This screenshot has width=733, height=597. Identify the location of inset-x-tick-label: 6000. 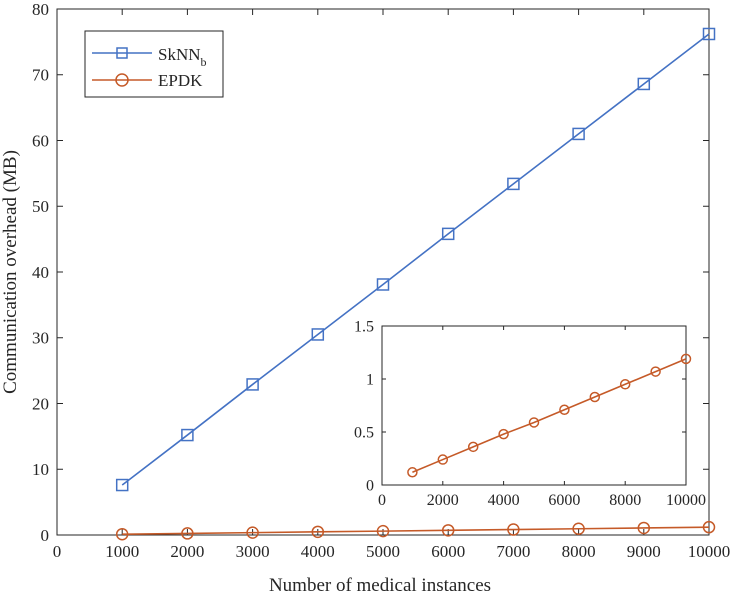
(564, 500).